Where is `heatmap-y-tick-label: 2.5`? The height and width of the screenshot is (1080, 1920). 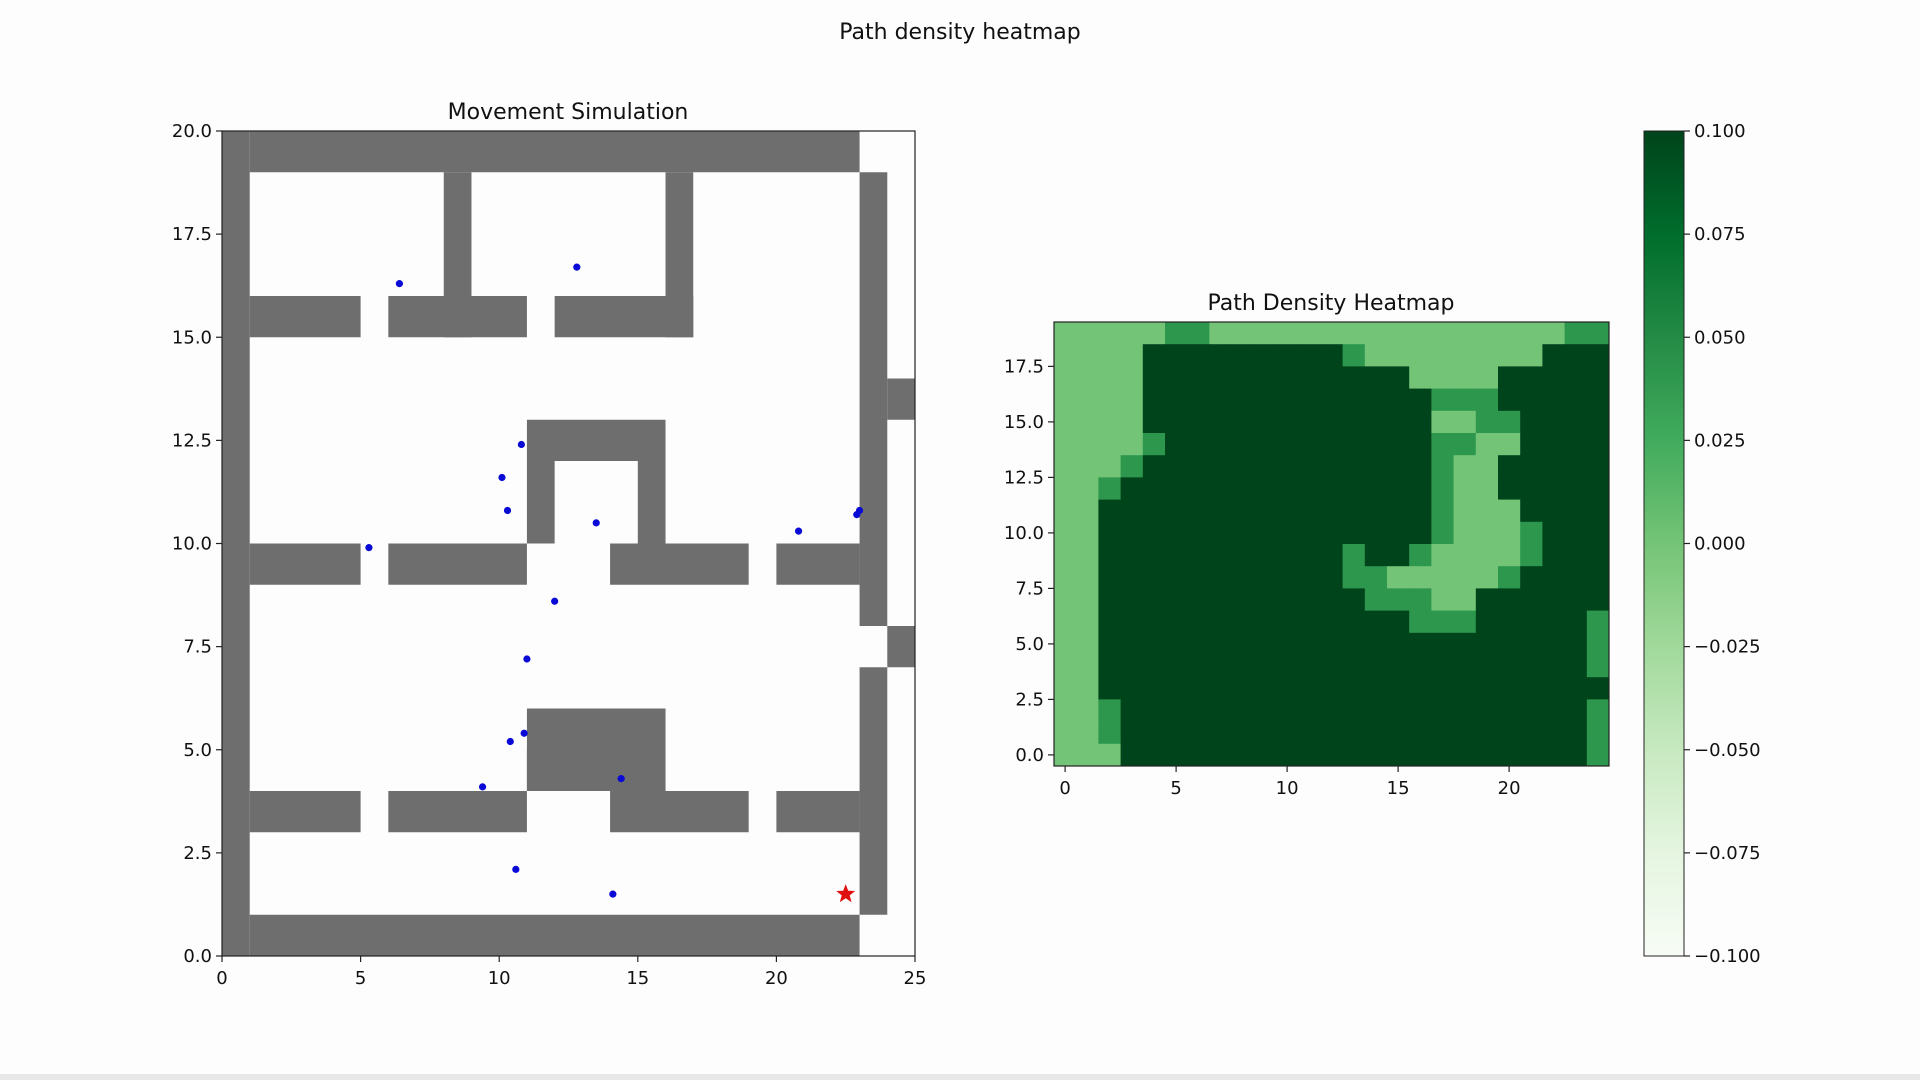
heatmap-y-tick-label: 2.5 is located at coordinates (1029, 699).